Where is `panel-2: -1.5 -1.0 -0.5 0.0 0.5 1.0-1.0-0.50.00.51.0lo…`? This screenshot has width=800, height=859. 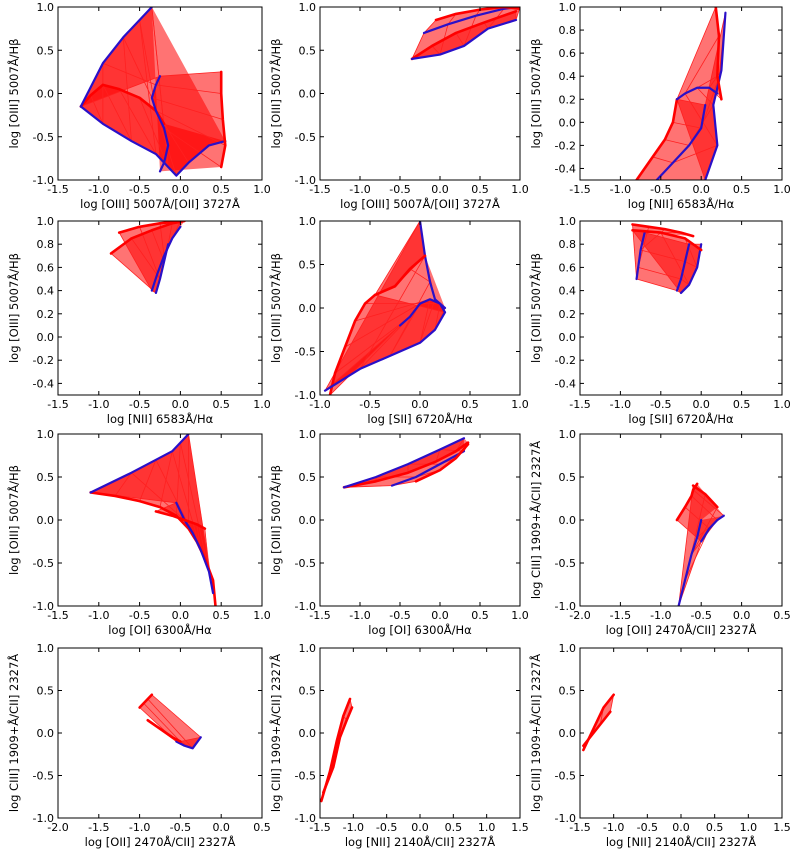
panel-2: -1.5 -1.0 -0.5 0.0 0.5 1.0-1.0-0.50.00.51.0lo… is located at coordinates (398, 106).